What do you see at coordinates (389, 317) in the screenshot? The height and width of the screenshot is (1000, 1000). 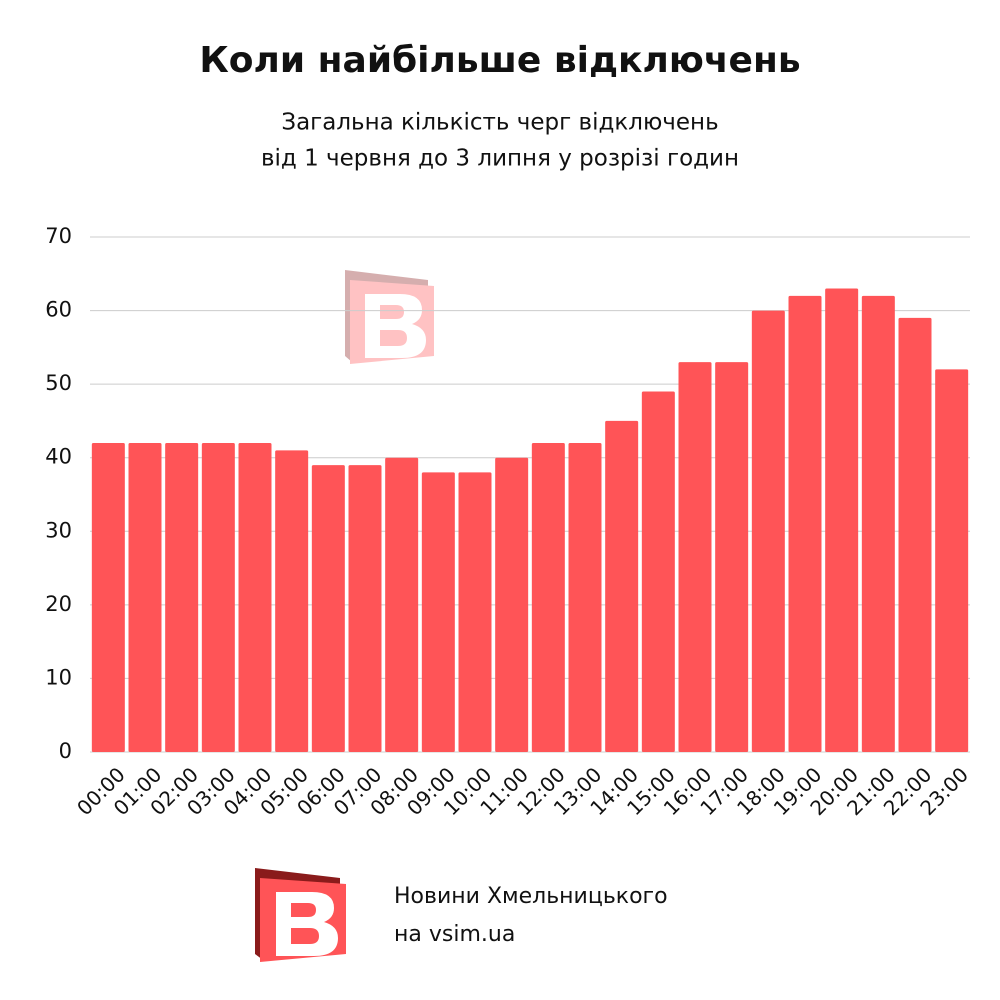 I see `watermark-logo` at bounding box center [389, 317].